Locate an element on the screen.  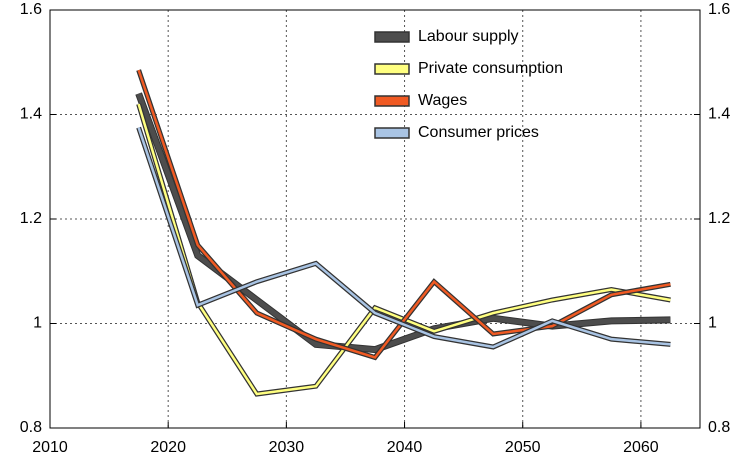
y-tick-label: 1 is located at coordinates (37, 323).